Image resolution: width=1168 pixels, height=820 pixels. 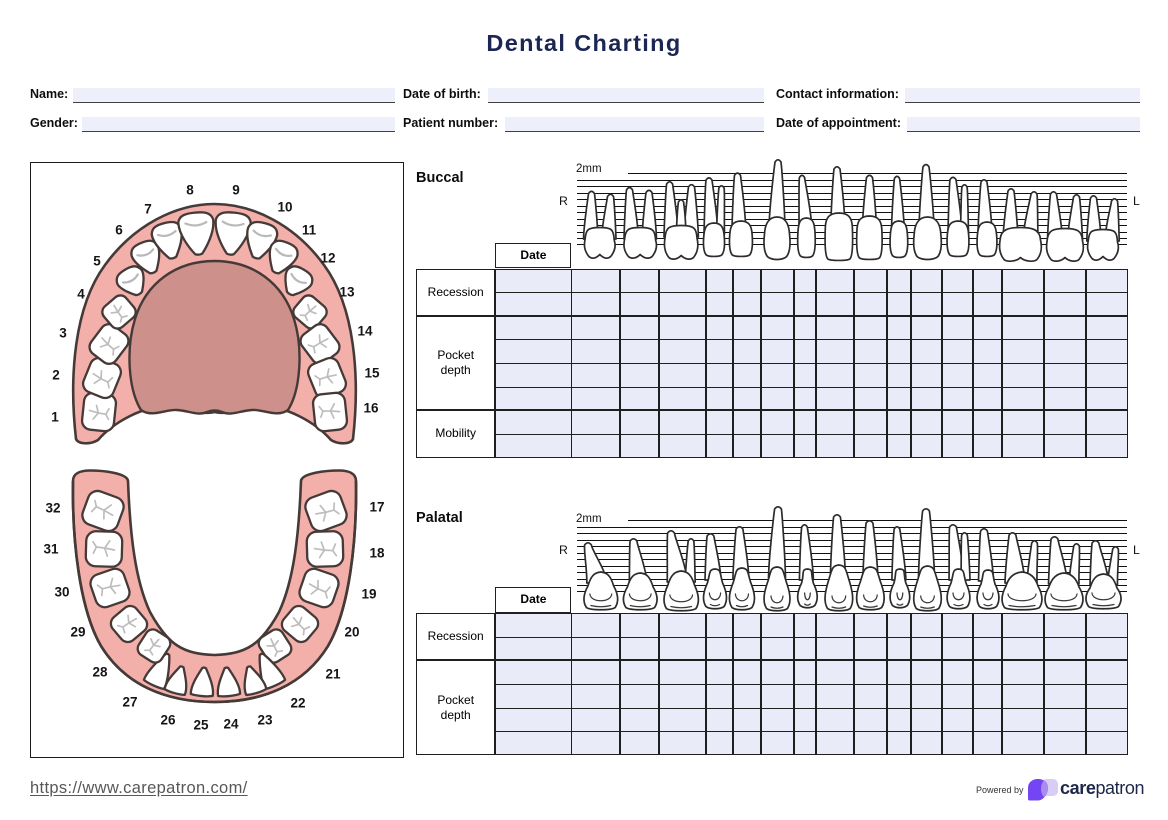 I want to click on svg-text: 25, so click(x=201, y=725).